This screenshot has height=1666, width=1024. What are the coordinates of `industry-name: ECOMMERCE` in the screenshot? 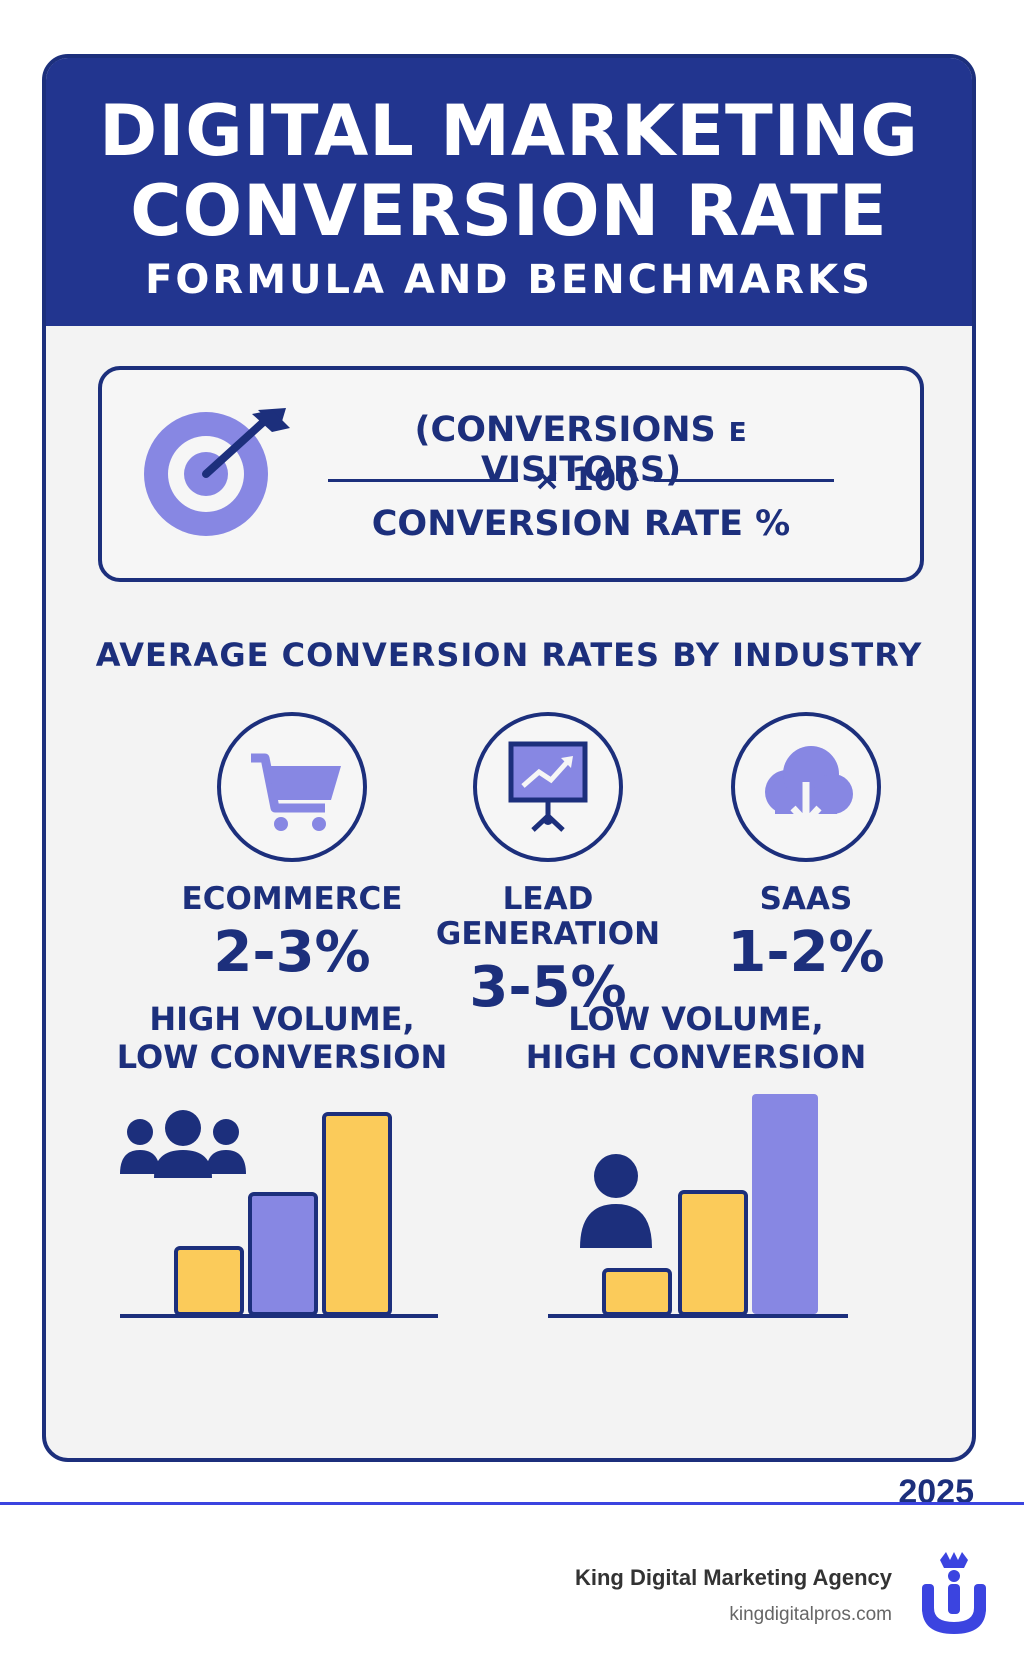 It's located at (292, 899).